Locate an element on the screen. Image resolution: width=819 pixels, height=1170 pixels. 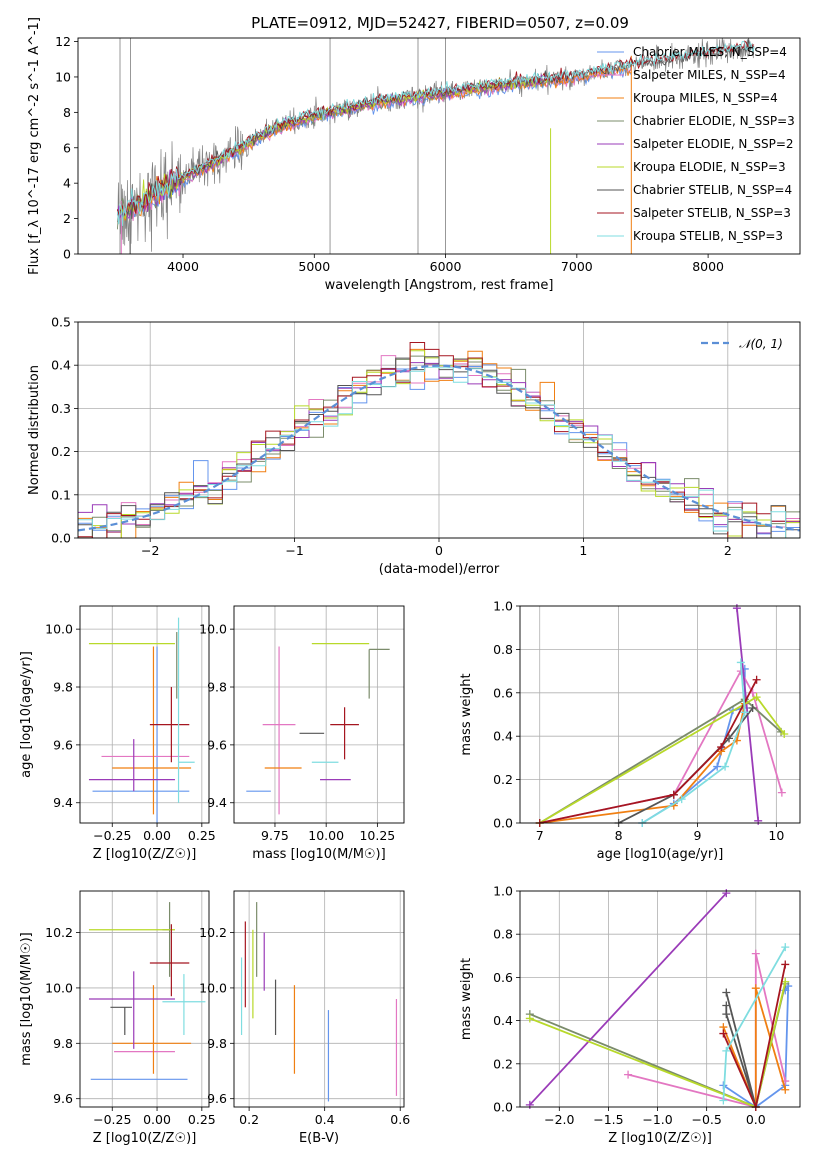
x-tick-label: 0.0 is located at coordinates (756, 1119).